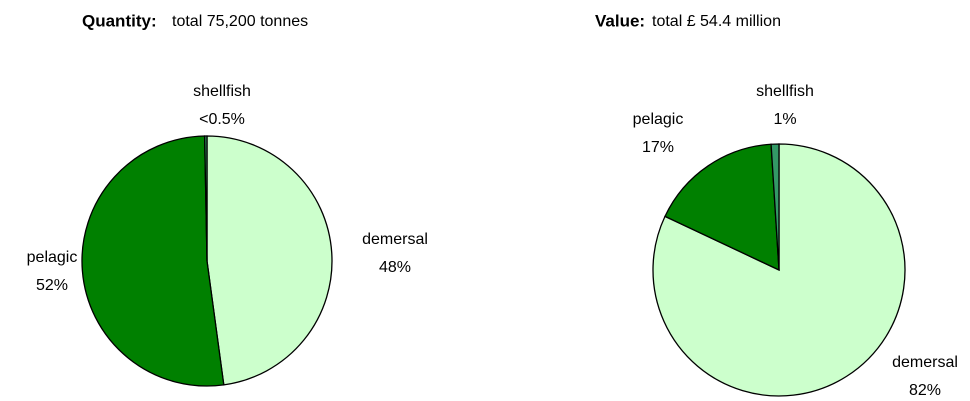 This screenshot has height=401, width=970. I want to click on slice-value: <0.5%, so click(222, 119).